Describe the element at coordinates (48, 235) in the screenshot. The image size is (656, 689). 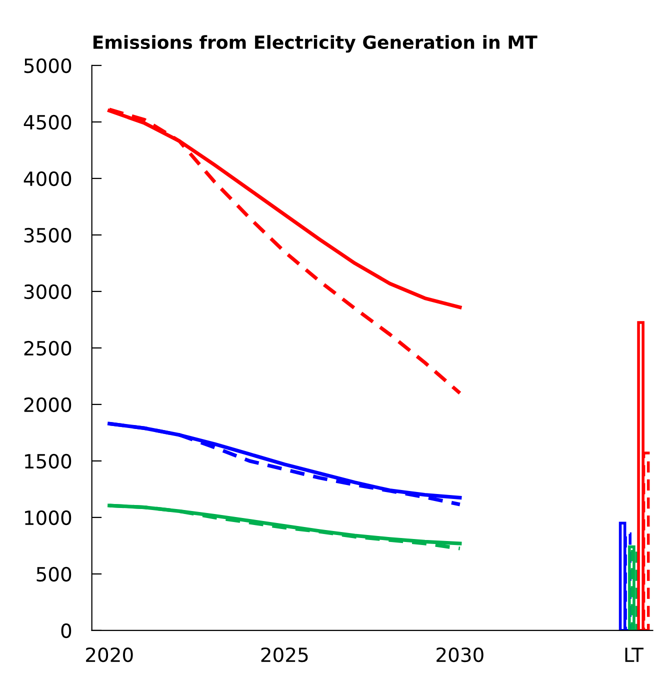
I see `y-tick-label: 3500` at that location.